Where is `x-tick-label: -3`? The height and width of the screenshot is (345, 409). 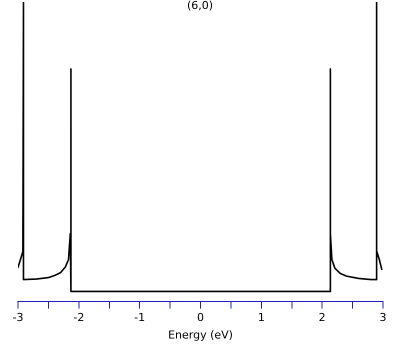
x-tick-label: -3 is located at coordinates (18, 317).